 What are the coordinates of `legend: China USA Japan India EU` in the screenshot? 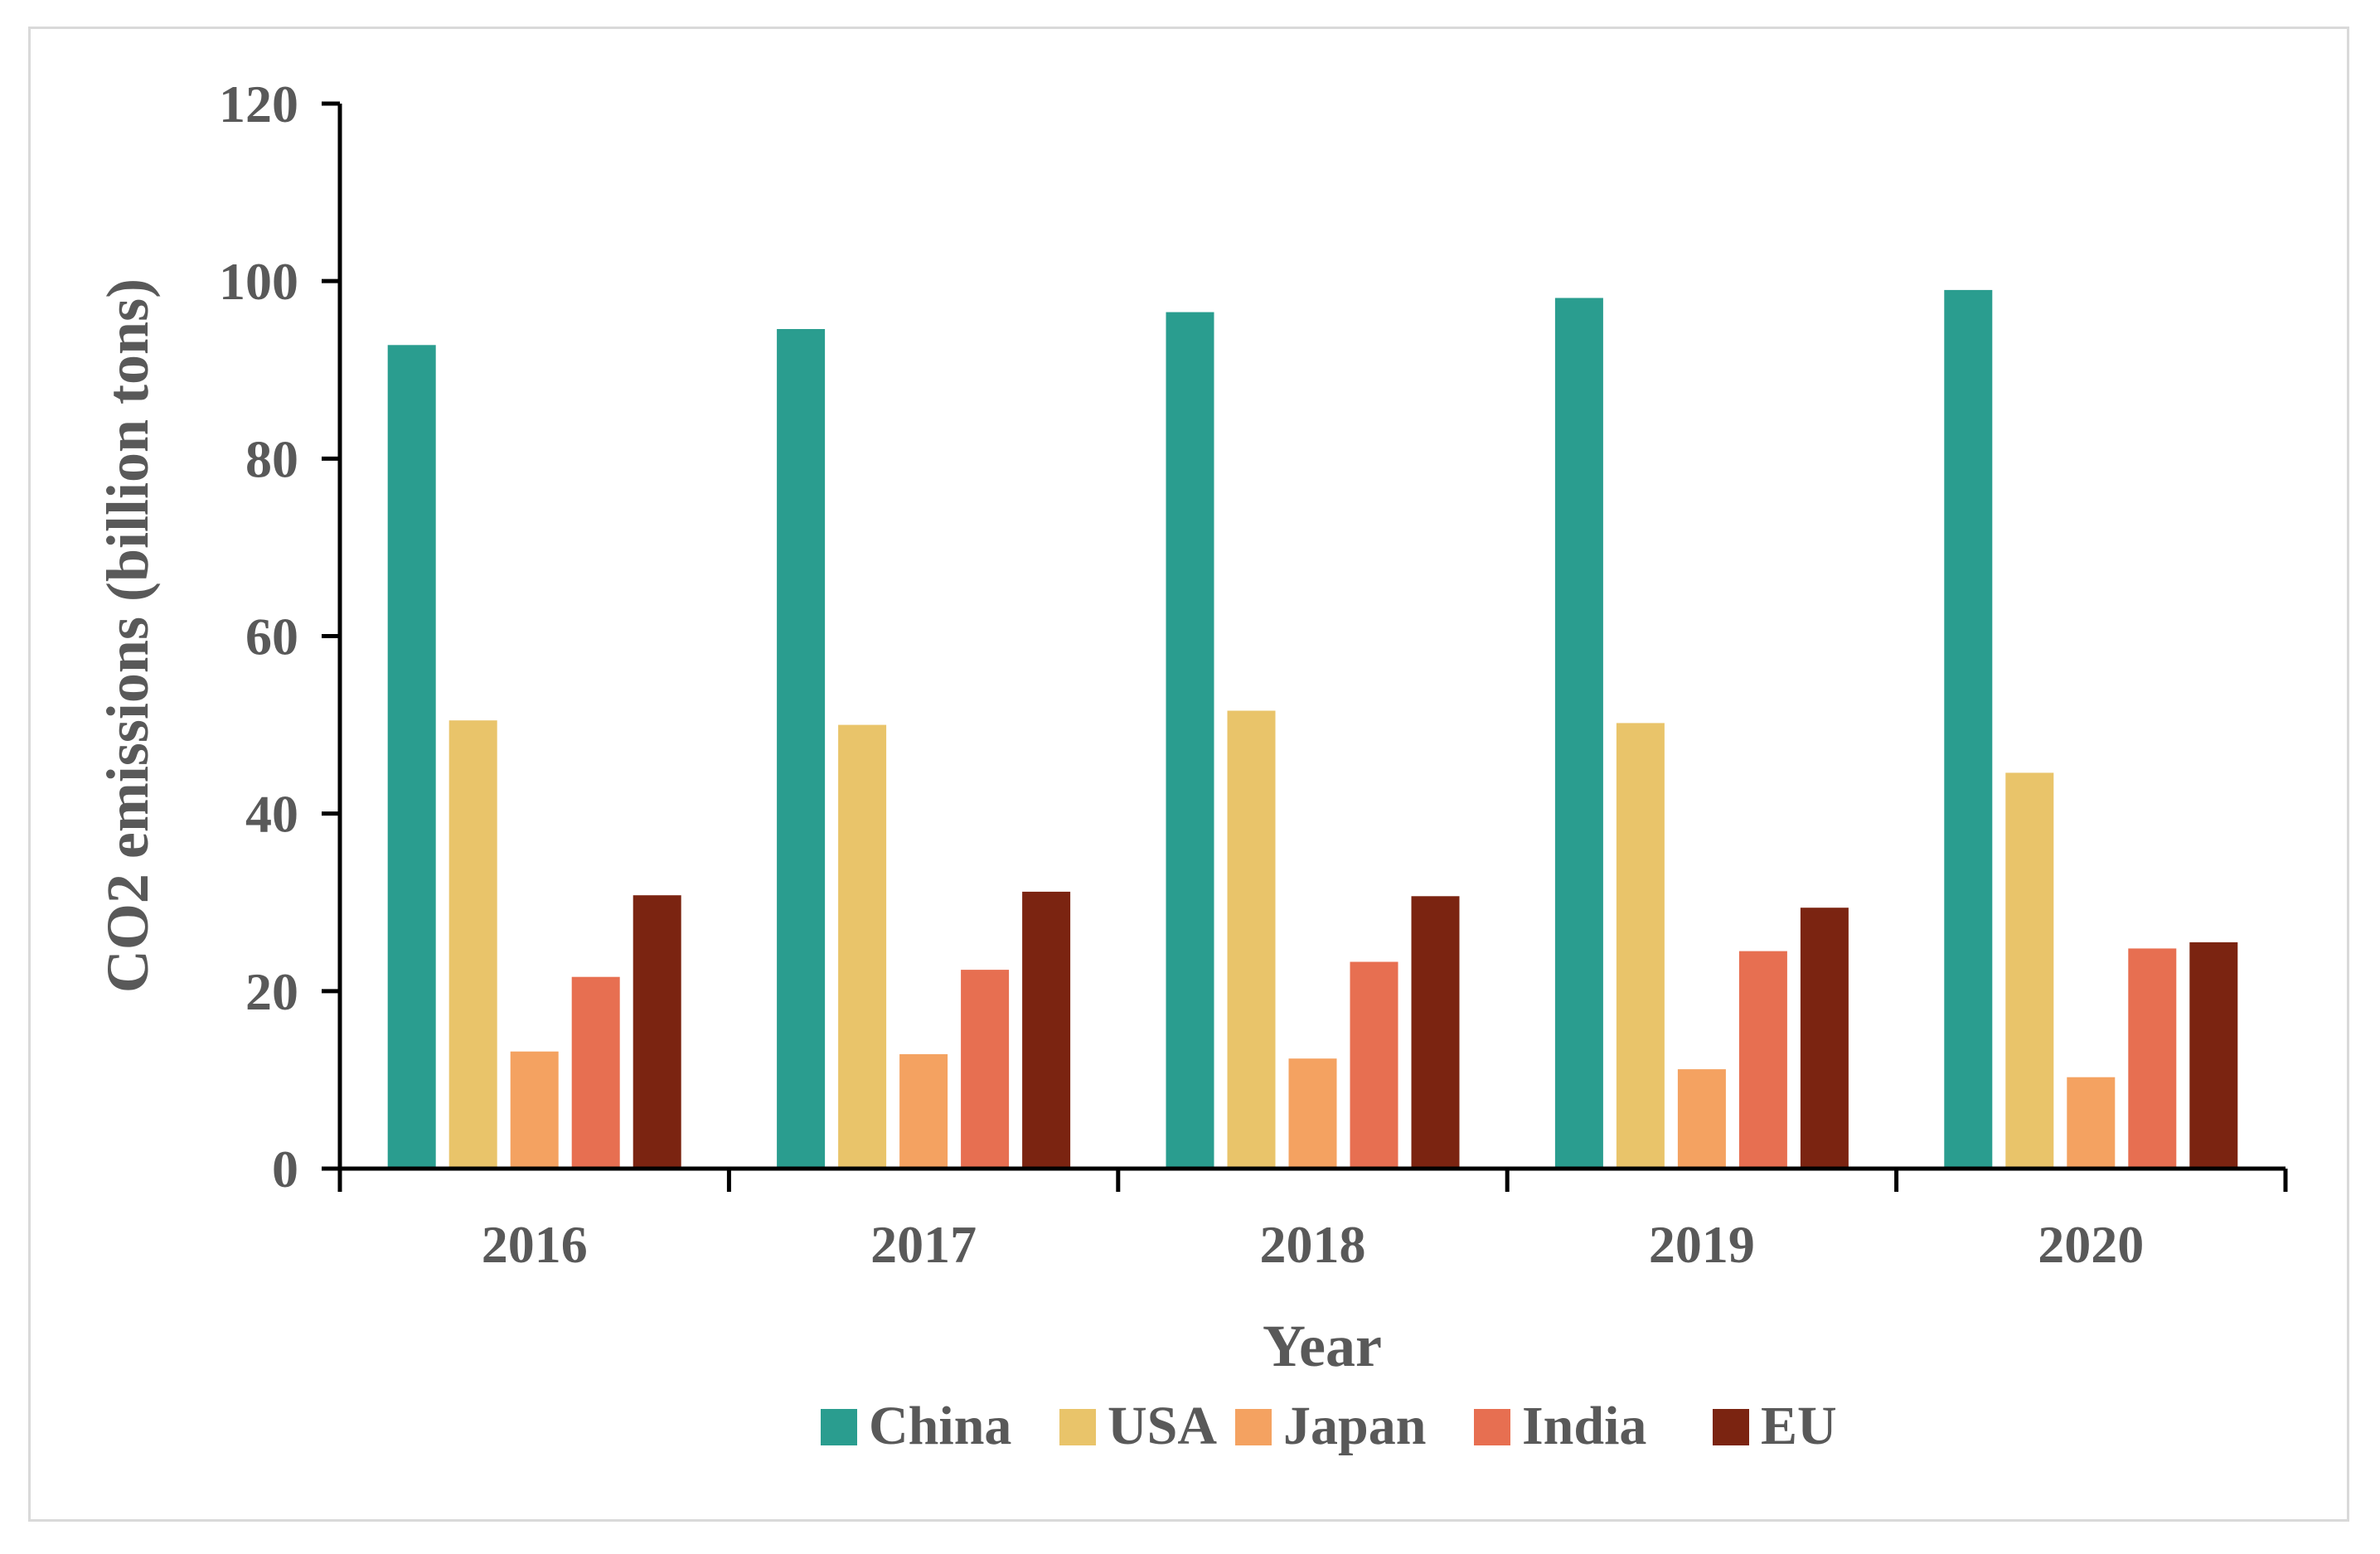 It's located at (1329, 1426).